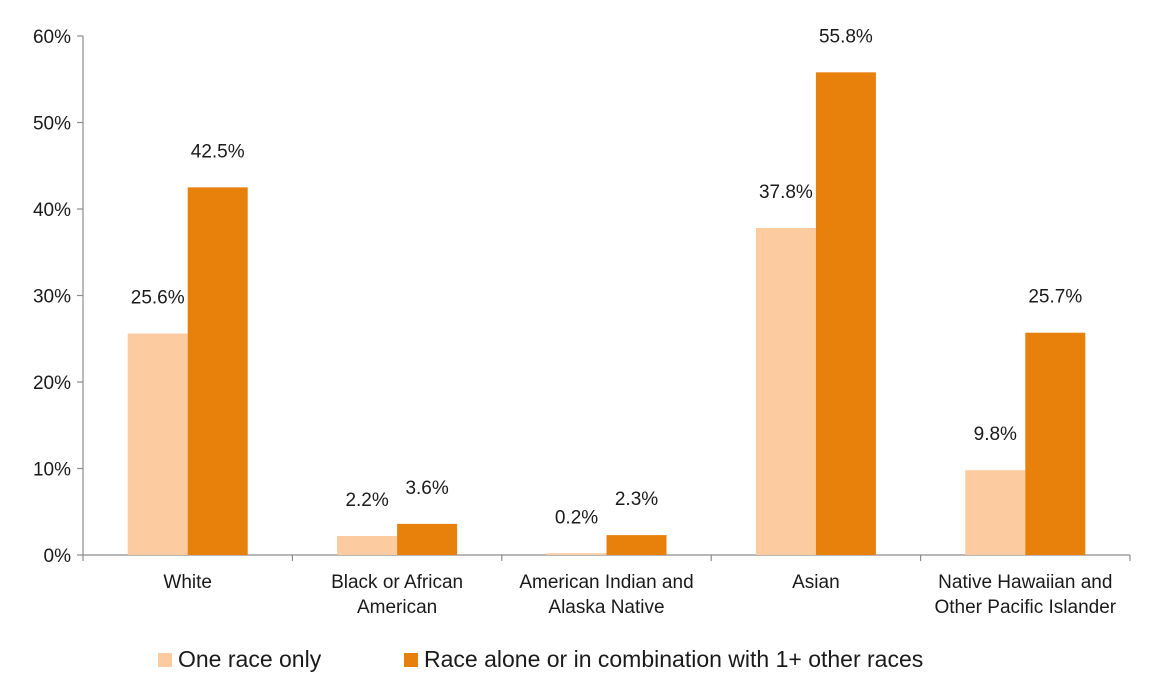 The width and height of the screenshot is (1156, 679). I want to click on x-tick-label: American, so click(397, 607).